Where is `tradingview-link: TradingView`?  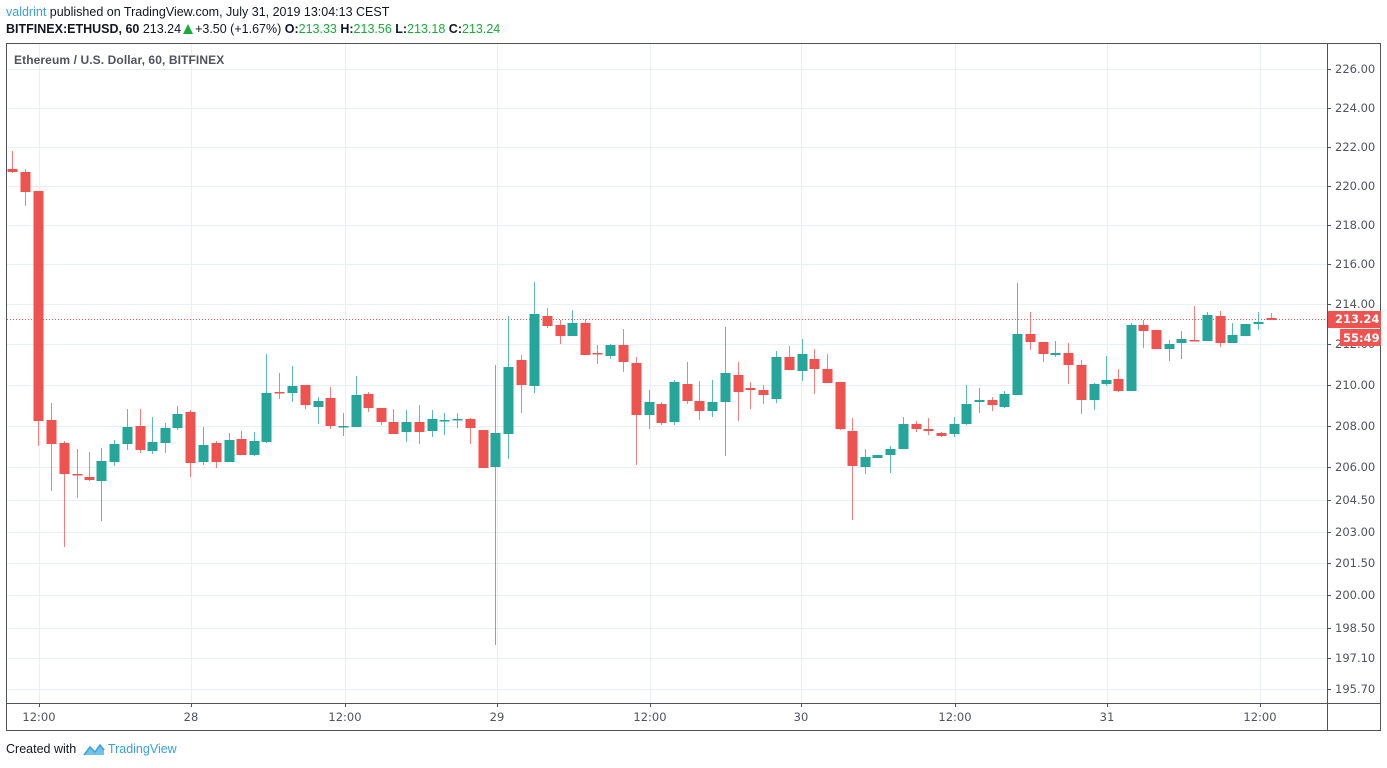
tradingview-link: TradingView is located at coordinates (142, 749).